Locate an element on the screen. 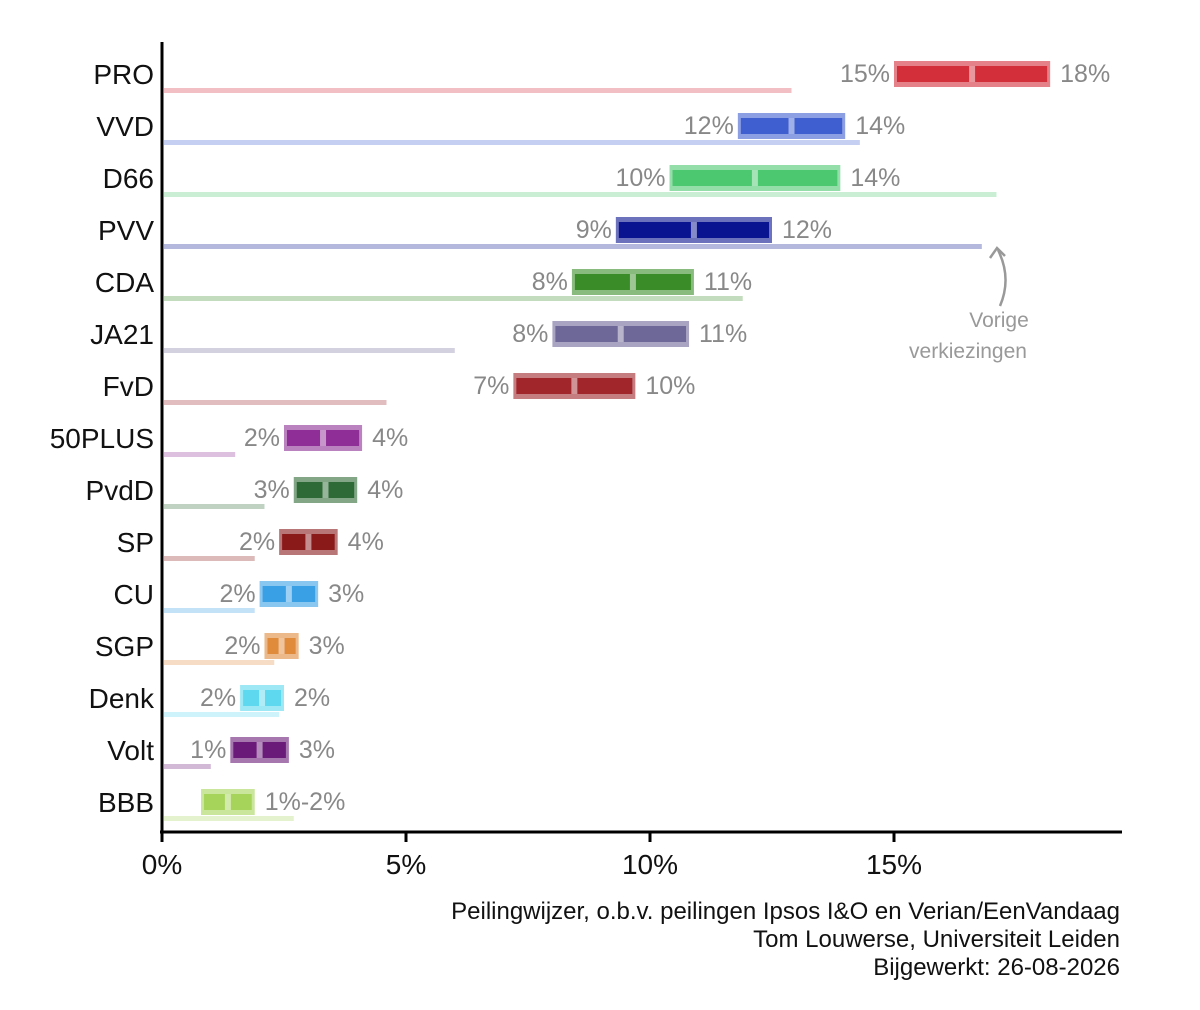 The image size is (1200, 1010). low-label-ja21: 8% is located at coordinates (530, 334).